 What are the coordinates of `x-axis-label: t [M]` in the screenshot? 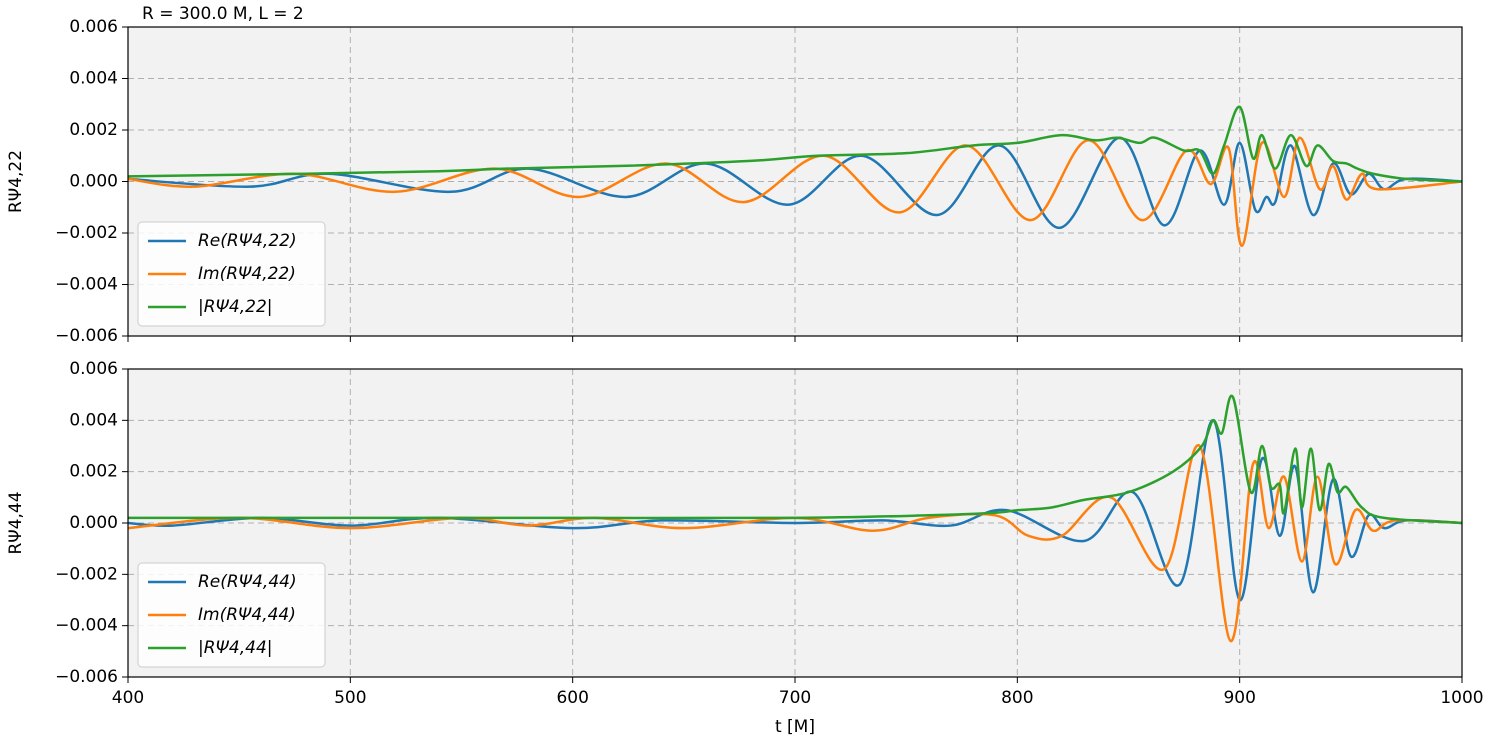 It's located at (795, 727).